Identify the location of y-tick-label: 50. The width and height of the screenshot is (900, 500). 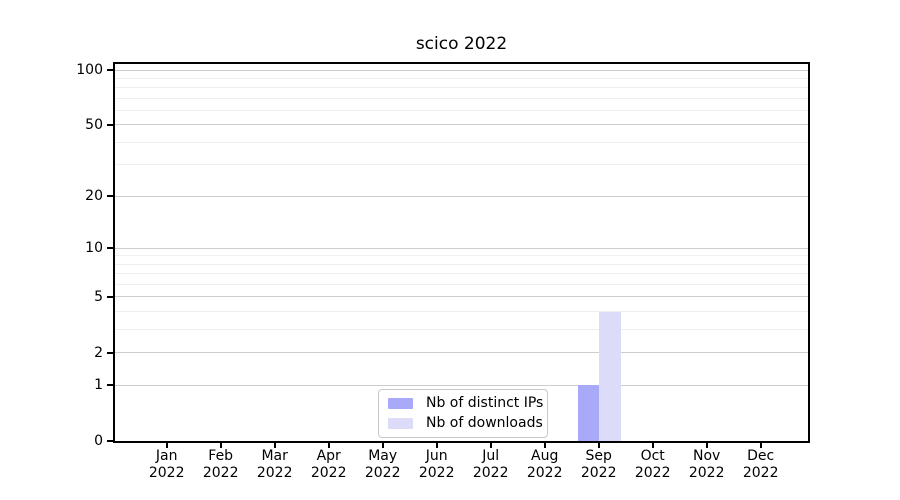
(94, 124).